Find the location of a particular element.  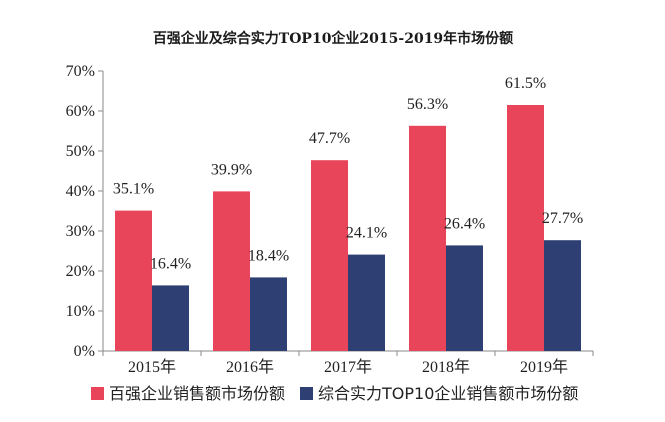

legend-label-series-2: 综合实力TOP10企业销售额市场份额 is located at coordinates (448, 393).